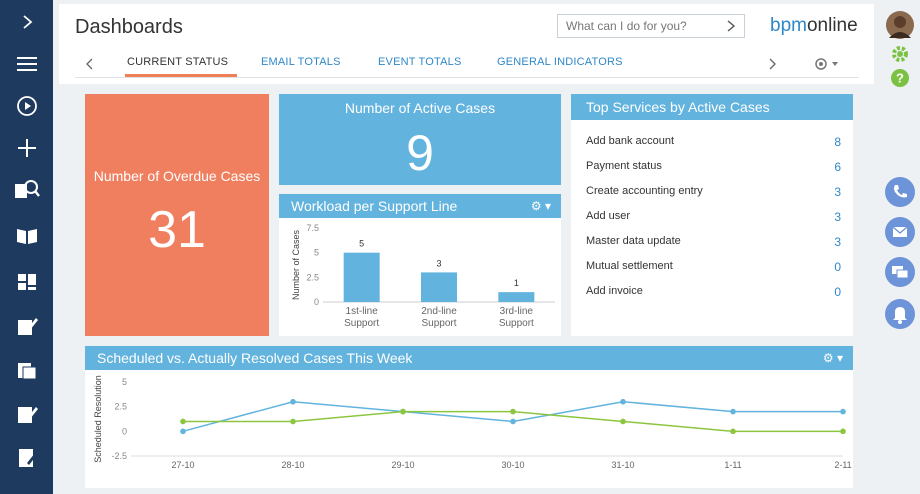 The height and width of the screenshot is (494, 920). Describe the element at coordinates (26, 190) in the screenshot. I see `search-records-button` at that location.